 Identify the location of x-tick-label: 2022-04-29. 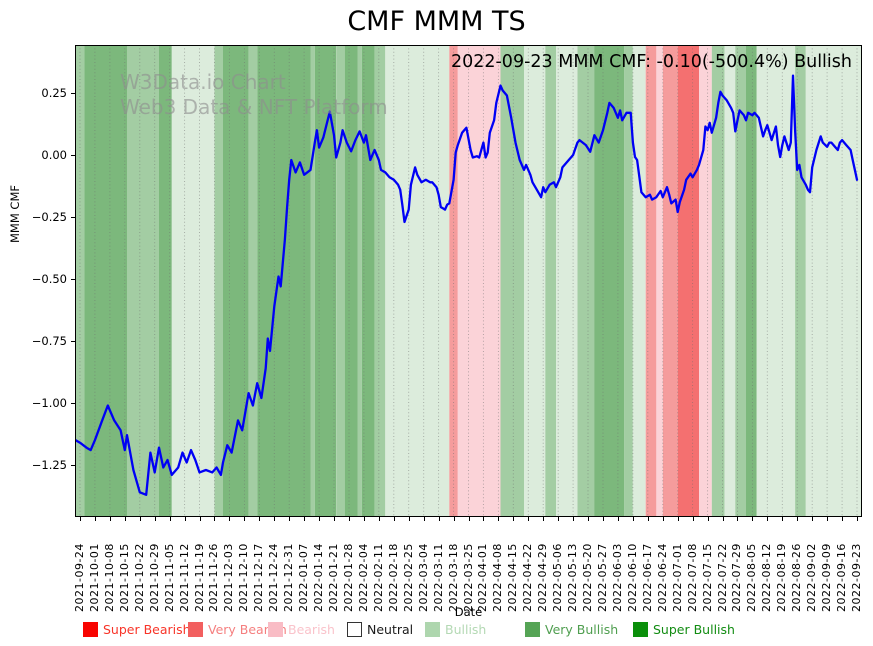
(543, 577).